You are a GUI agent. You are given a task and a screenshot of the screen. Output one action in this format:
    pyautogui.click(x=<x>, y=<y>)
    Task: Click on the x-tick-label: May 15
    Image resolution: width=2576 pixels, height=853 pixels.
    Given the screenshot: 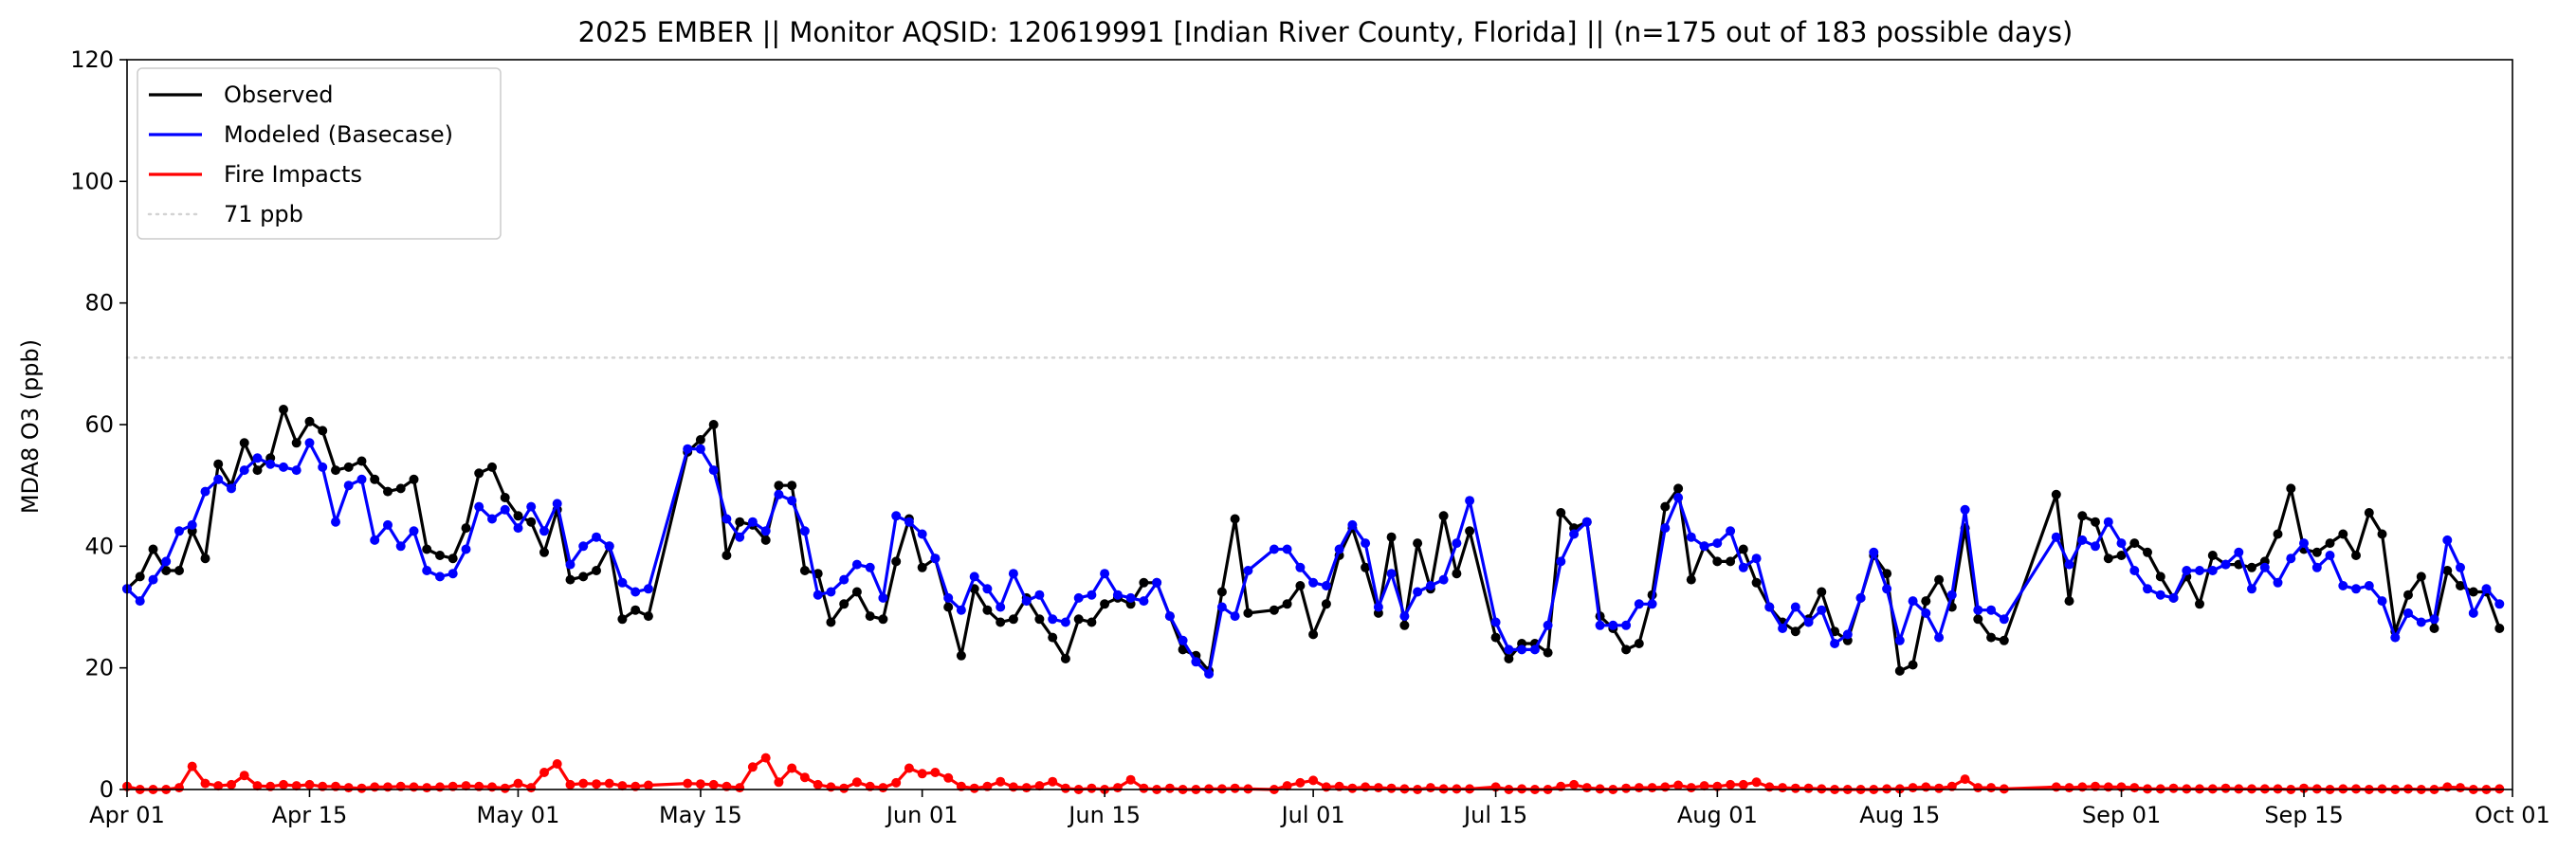 What is the action you would take?
    pyautogui.click(x=700, y=815)
    